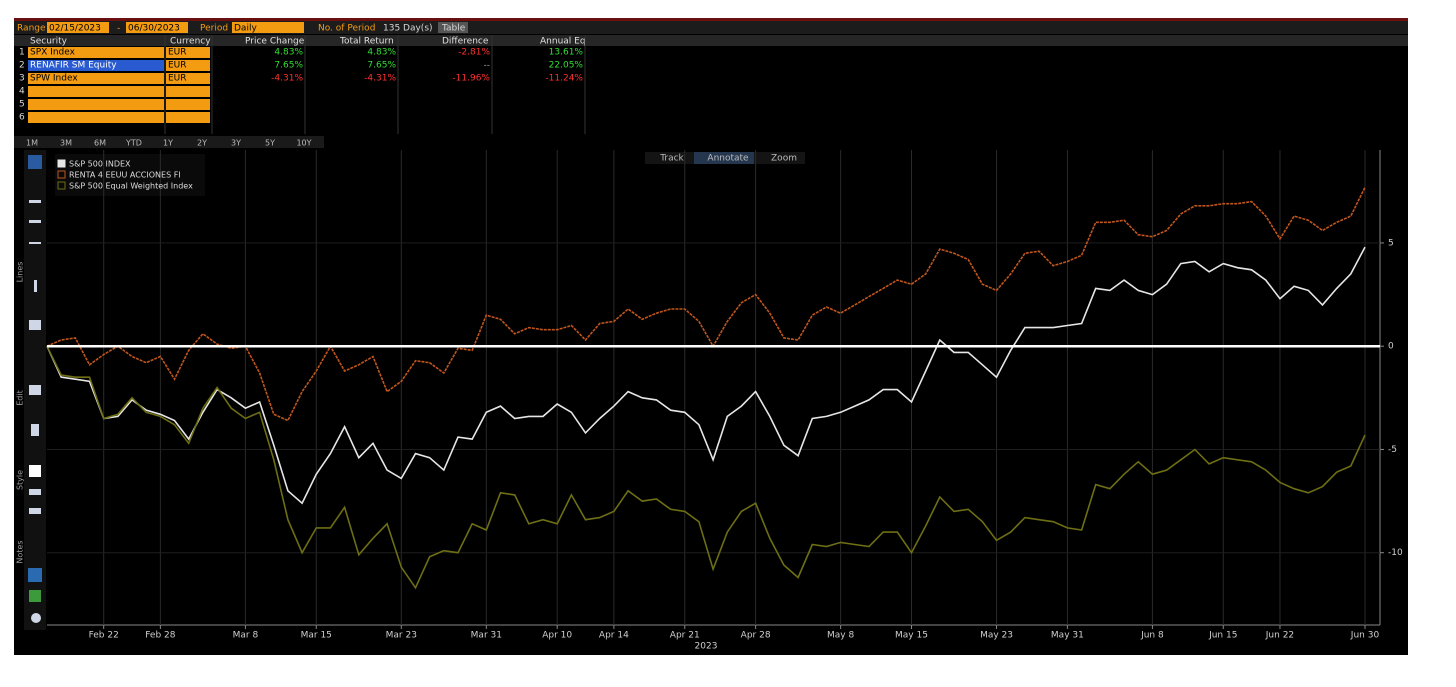 The width and height of the screenshot is (1456, 687). Describe the element at coordinates (20, 272) in the screenshot. I see `toolbar-section: Lines` at that location.